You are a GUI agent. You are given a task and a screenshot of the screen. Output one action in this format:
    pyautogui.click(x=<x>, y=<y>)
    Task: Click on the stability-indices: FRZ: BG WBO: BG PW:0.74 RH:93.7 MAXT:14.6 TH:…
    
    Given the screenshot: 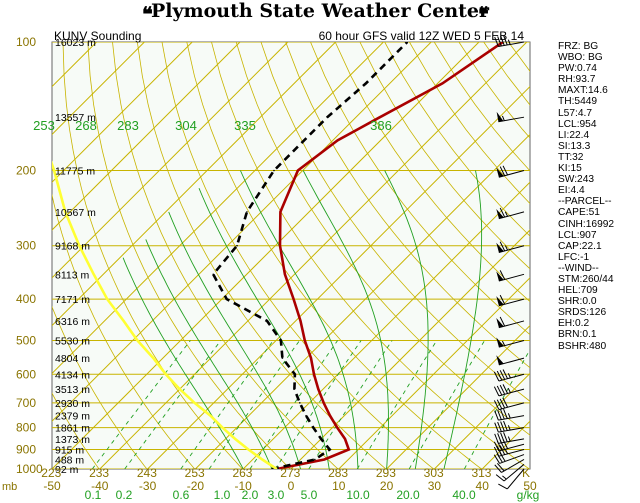 What is the action you would take?
    pyautogui.click(x=599, y=196)
    